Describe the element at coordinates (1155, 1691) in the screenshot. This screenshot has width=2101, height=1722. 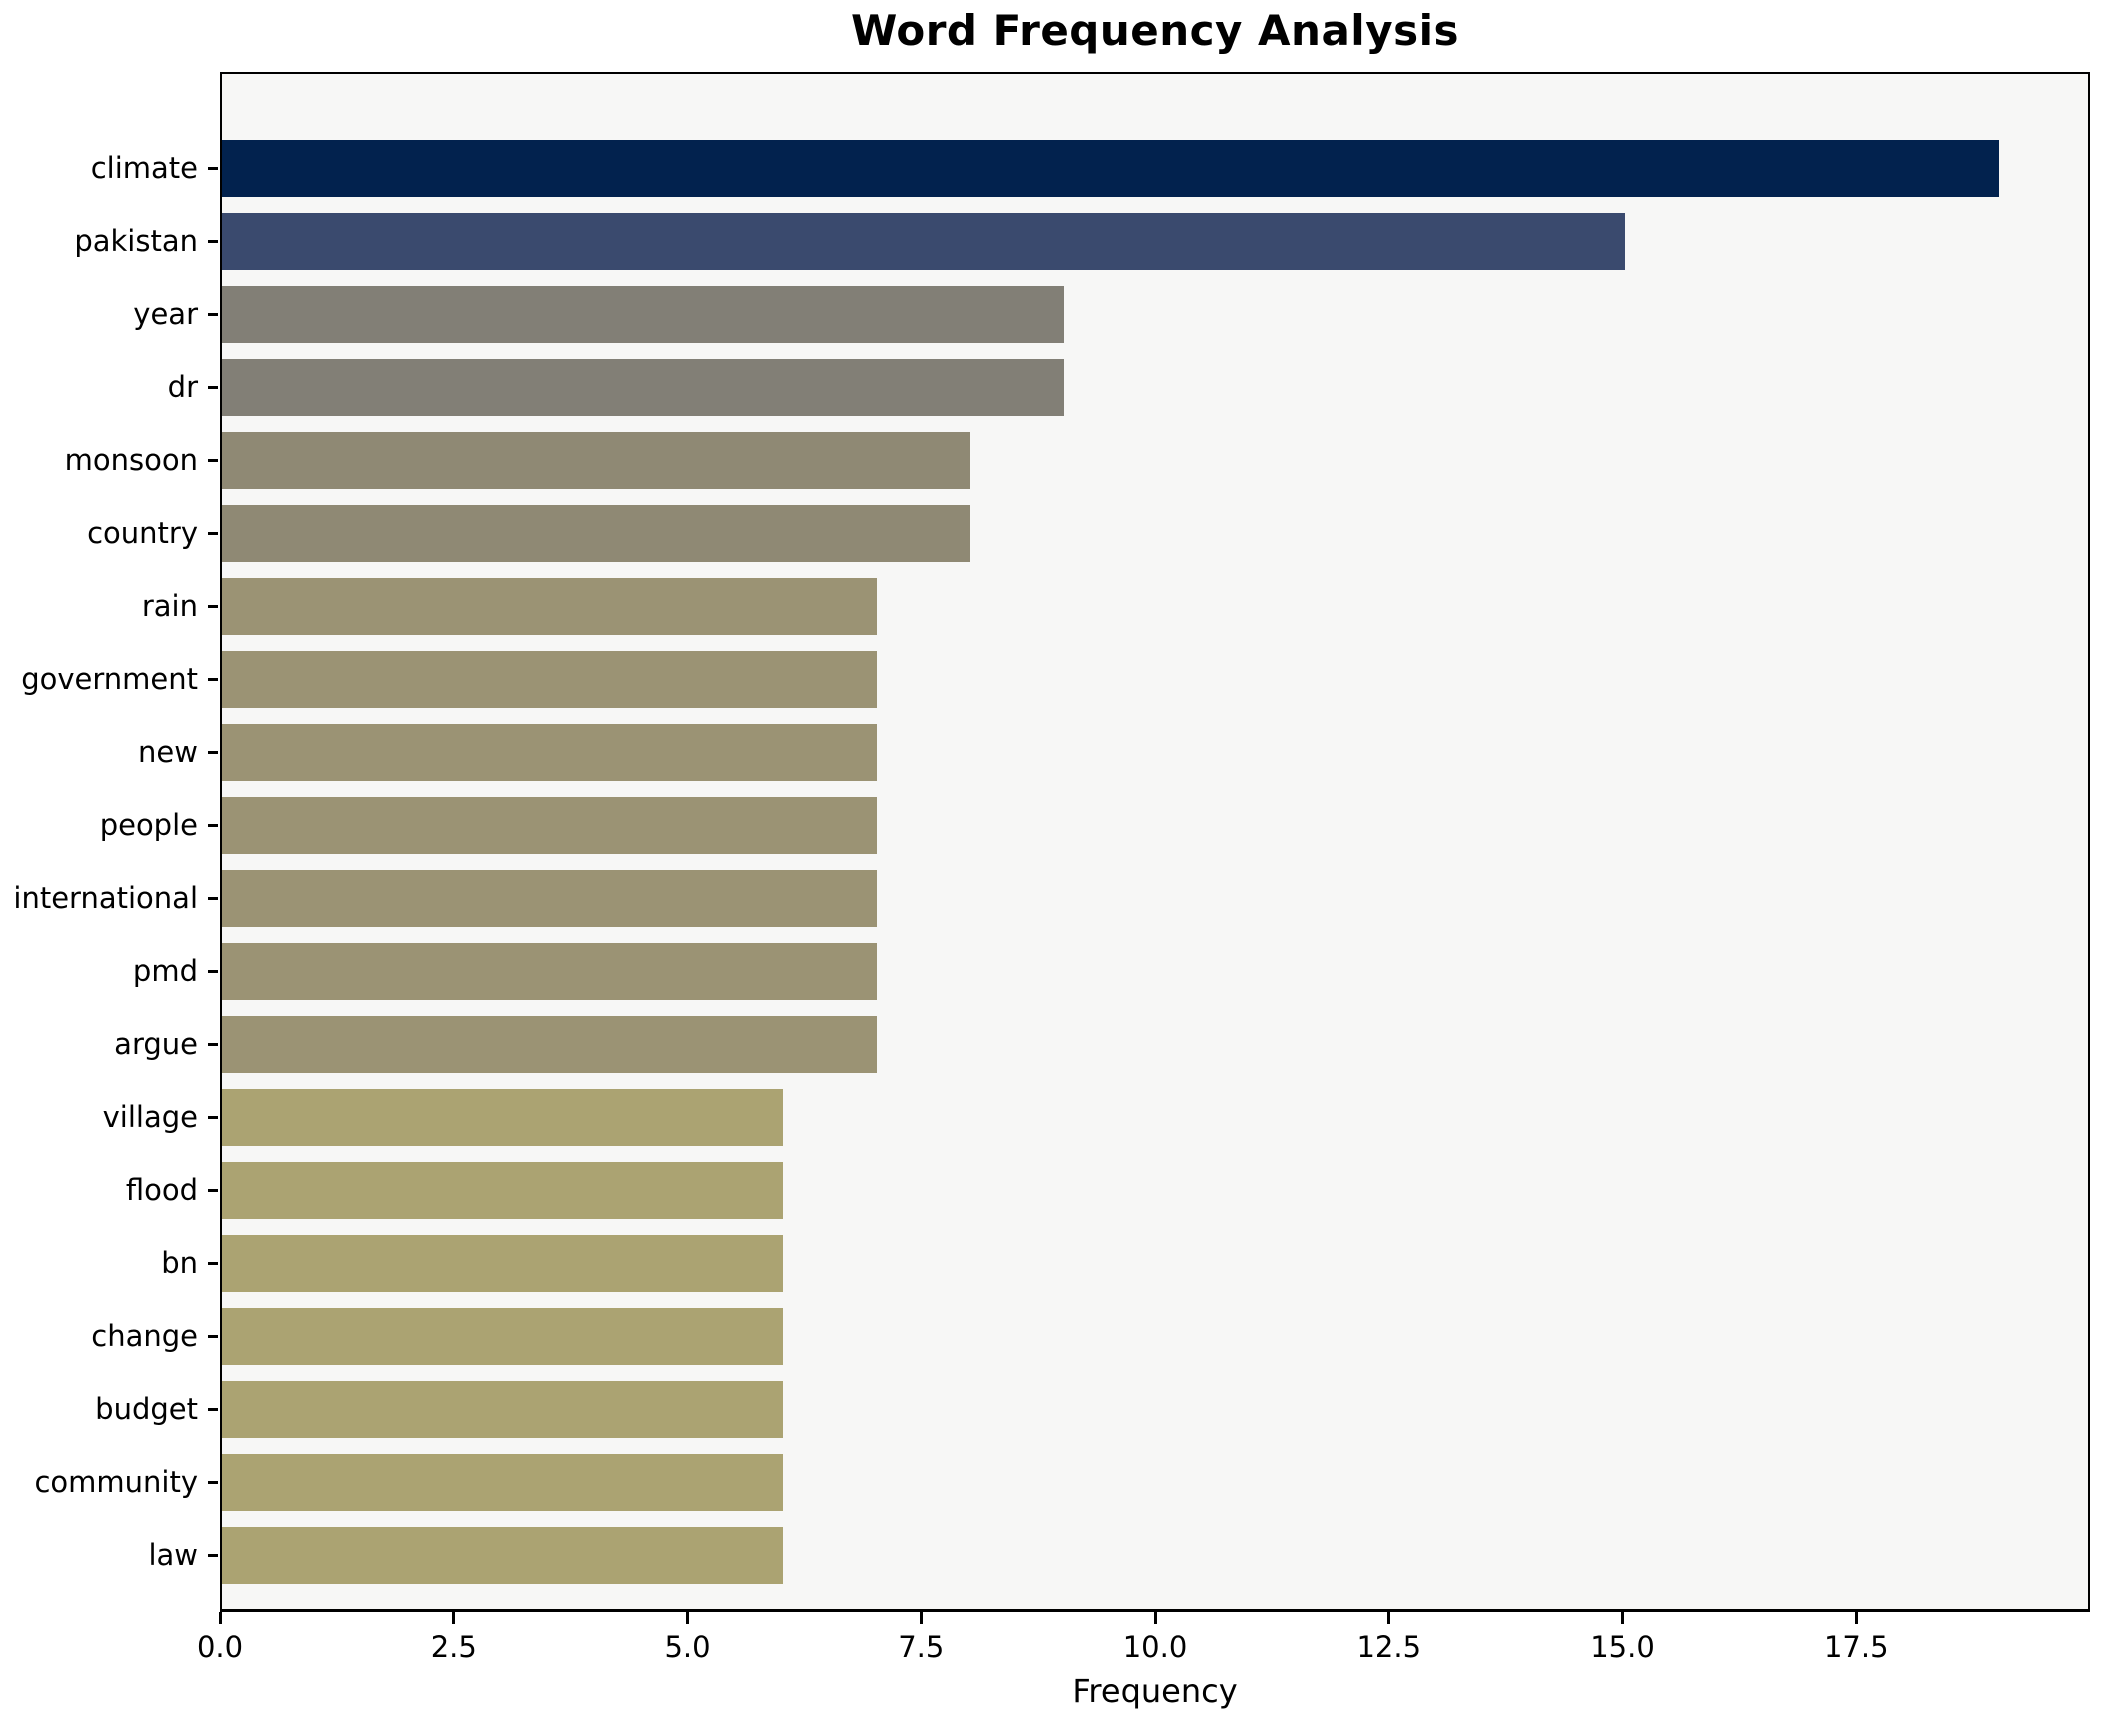
I see `x-axis-title: Frequency` at that location.